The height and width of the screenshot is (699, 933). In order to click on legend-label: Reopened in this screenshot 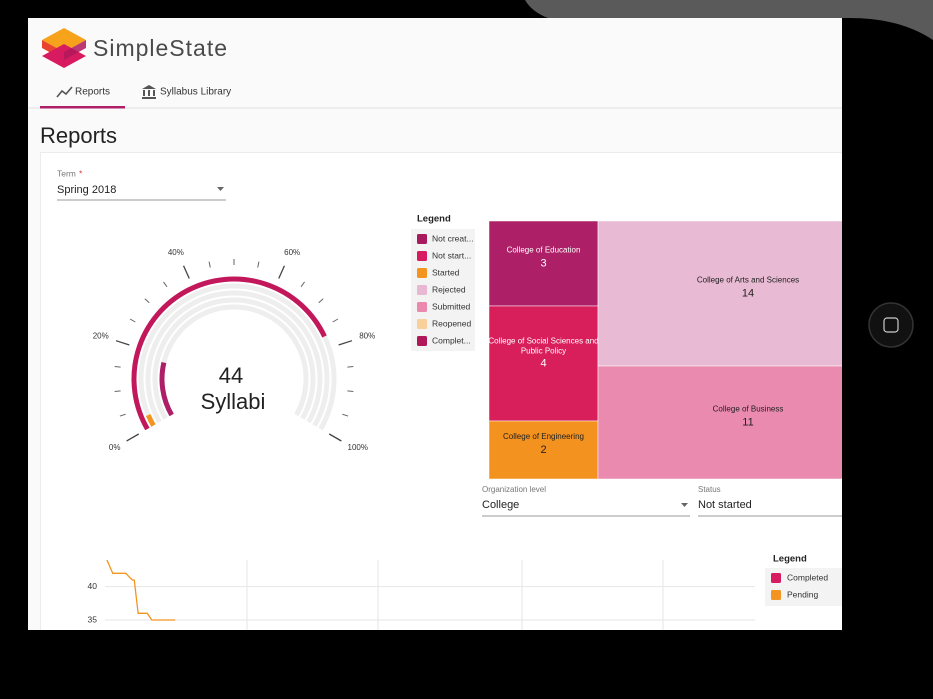, I will do `click(452, 323)`.